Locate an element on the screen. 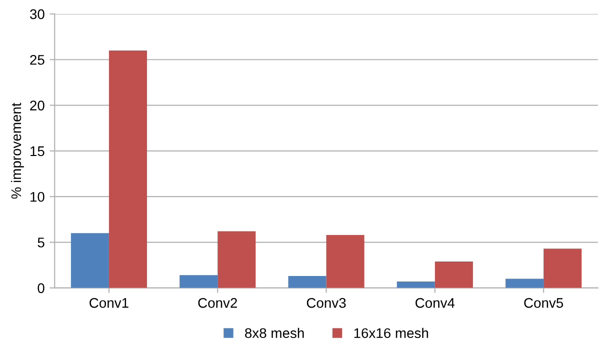 This screenshot has width=607, height=349. x-tick-label: Conv5 is located at coordinates (544, 303).